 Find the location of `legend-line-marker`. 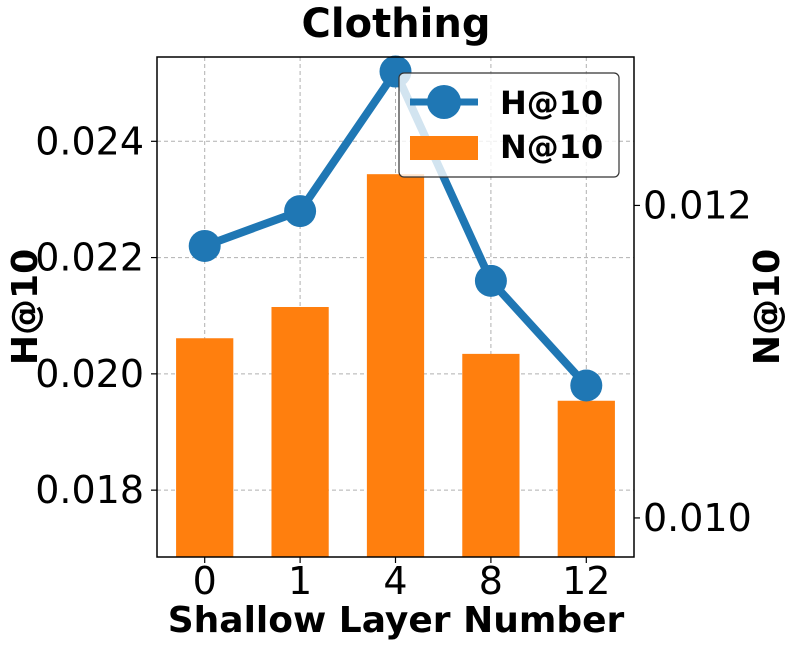

legend-line-marker is located at coordinates (444, 102).